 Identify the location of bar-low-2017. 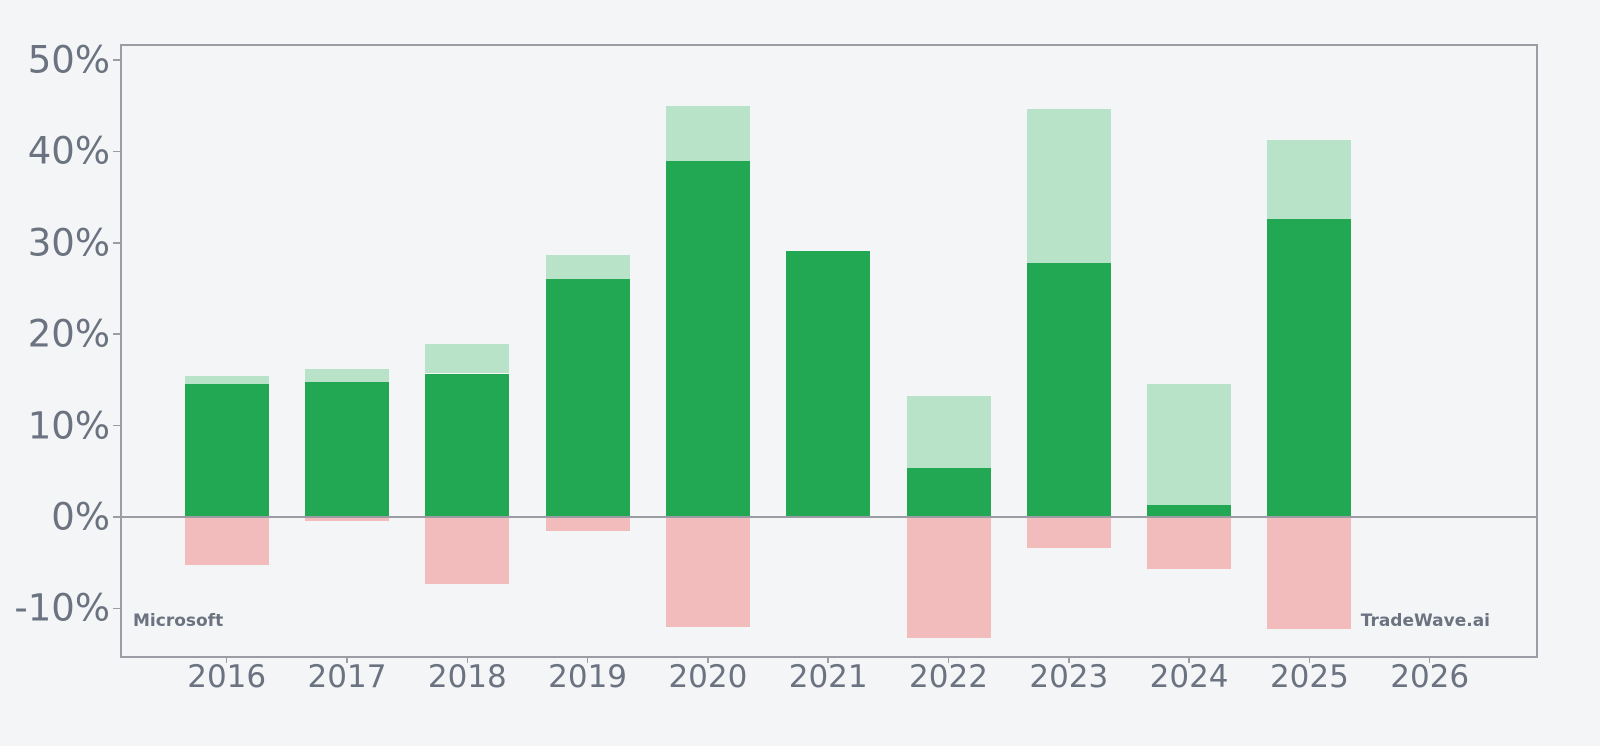
(347, 519).